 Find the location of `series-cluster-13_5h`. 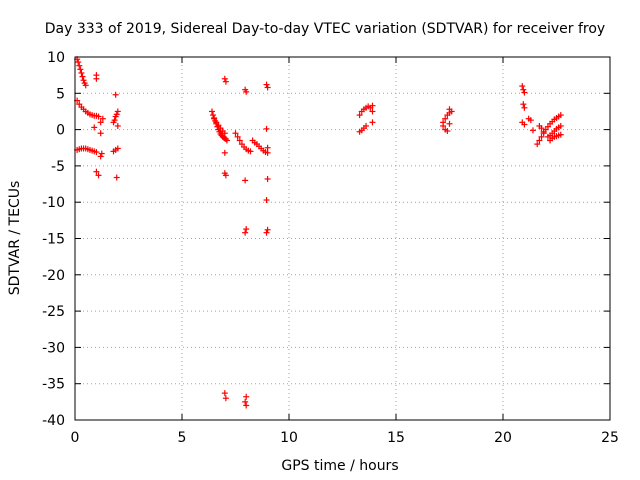

series-cluster-13_5h is located at coordinates (366, 118).